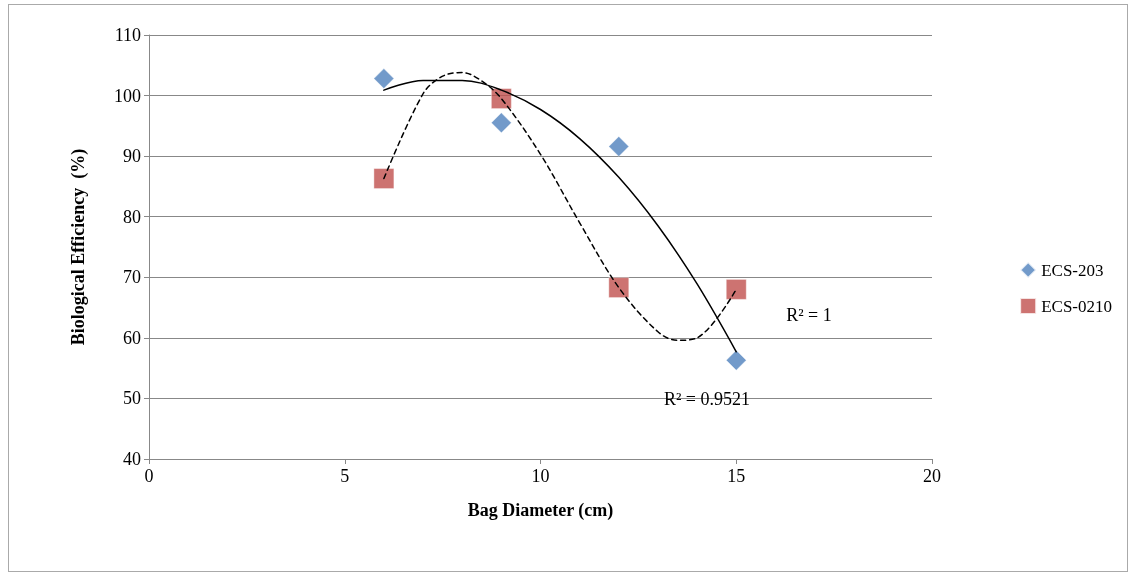  What do you see at coordinates (345, 476) in the screenshot?
I see `x-tick-label: 5` at bounding box center [345, 476].